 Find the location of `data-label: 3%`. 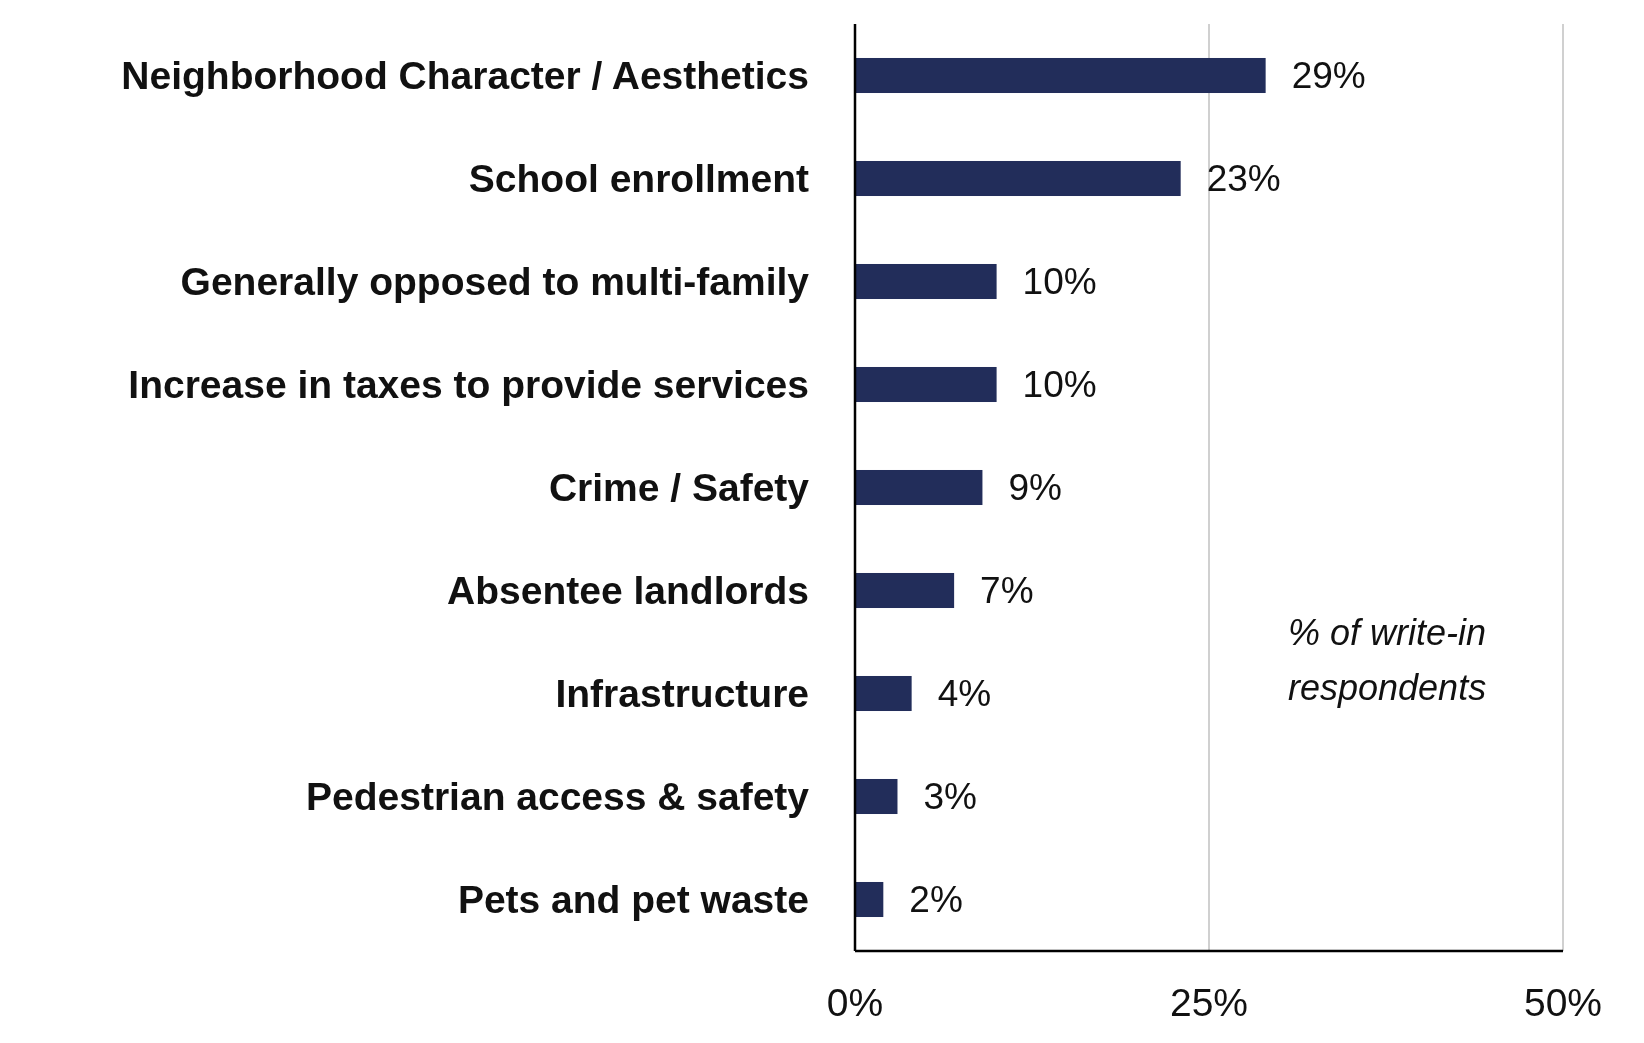

data-label: 3% is located at coordinates (950, 797).